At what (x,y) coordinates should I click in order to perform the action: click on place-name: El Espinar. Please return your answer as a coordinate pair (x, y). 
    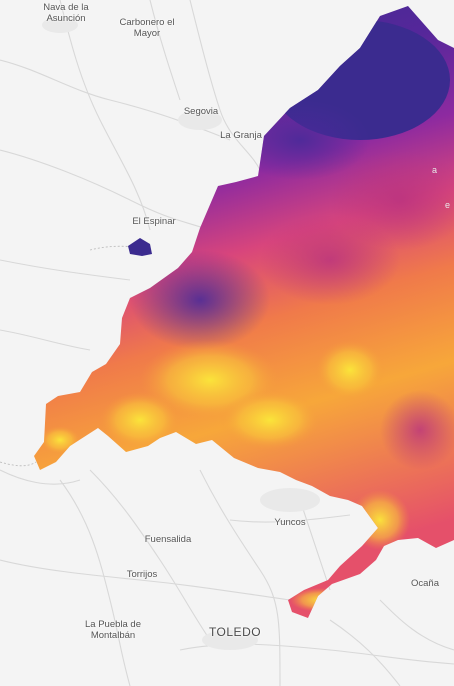
    Looking at the image, I should click on (154, 221).